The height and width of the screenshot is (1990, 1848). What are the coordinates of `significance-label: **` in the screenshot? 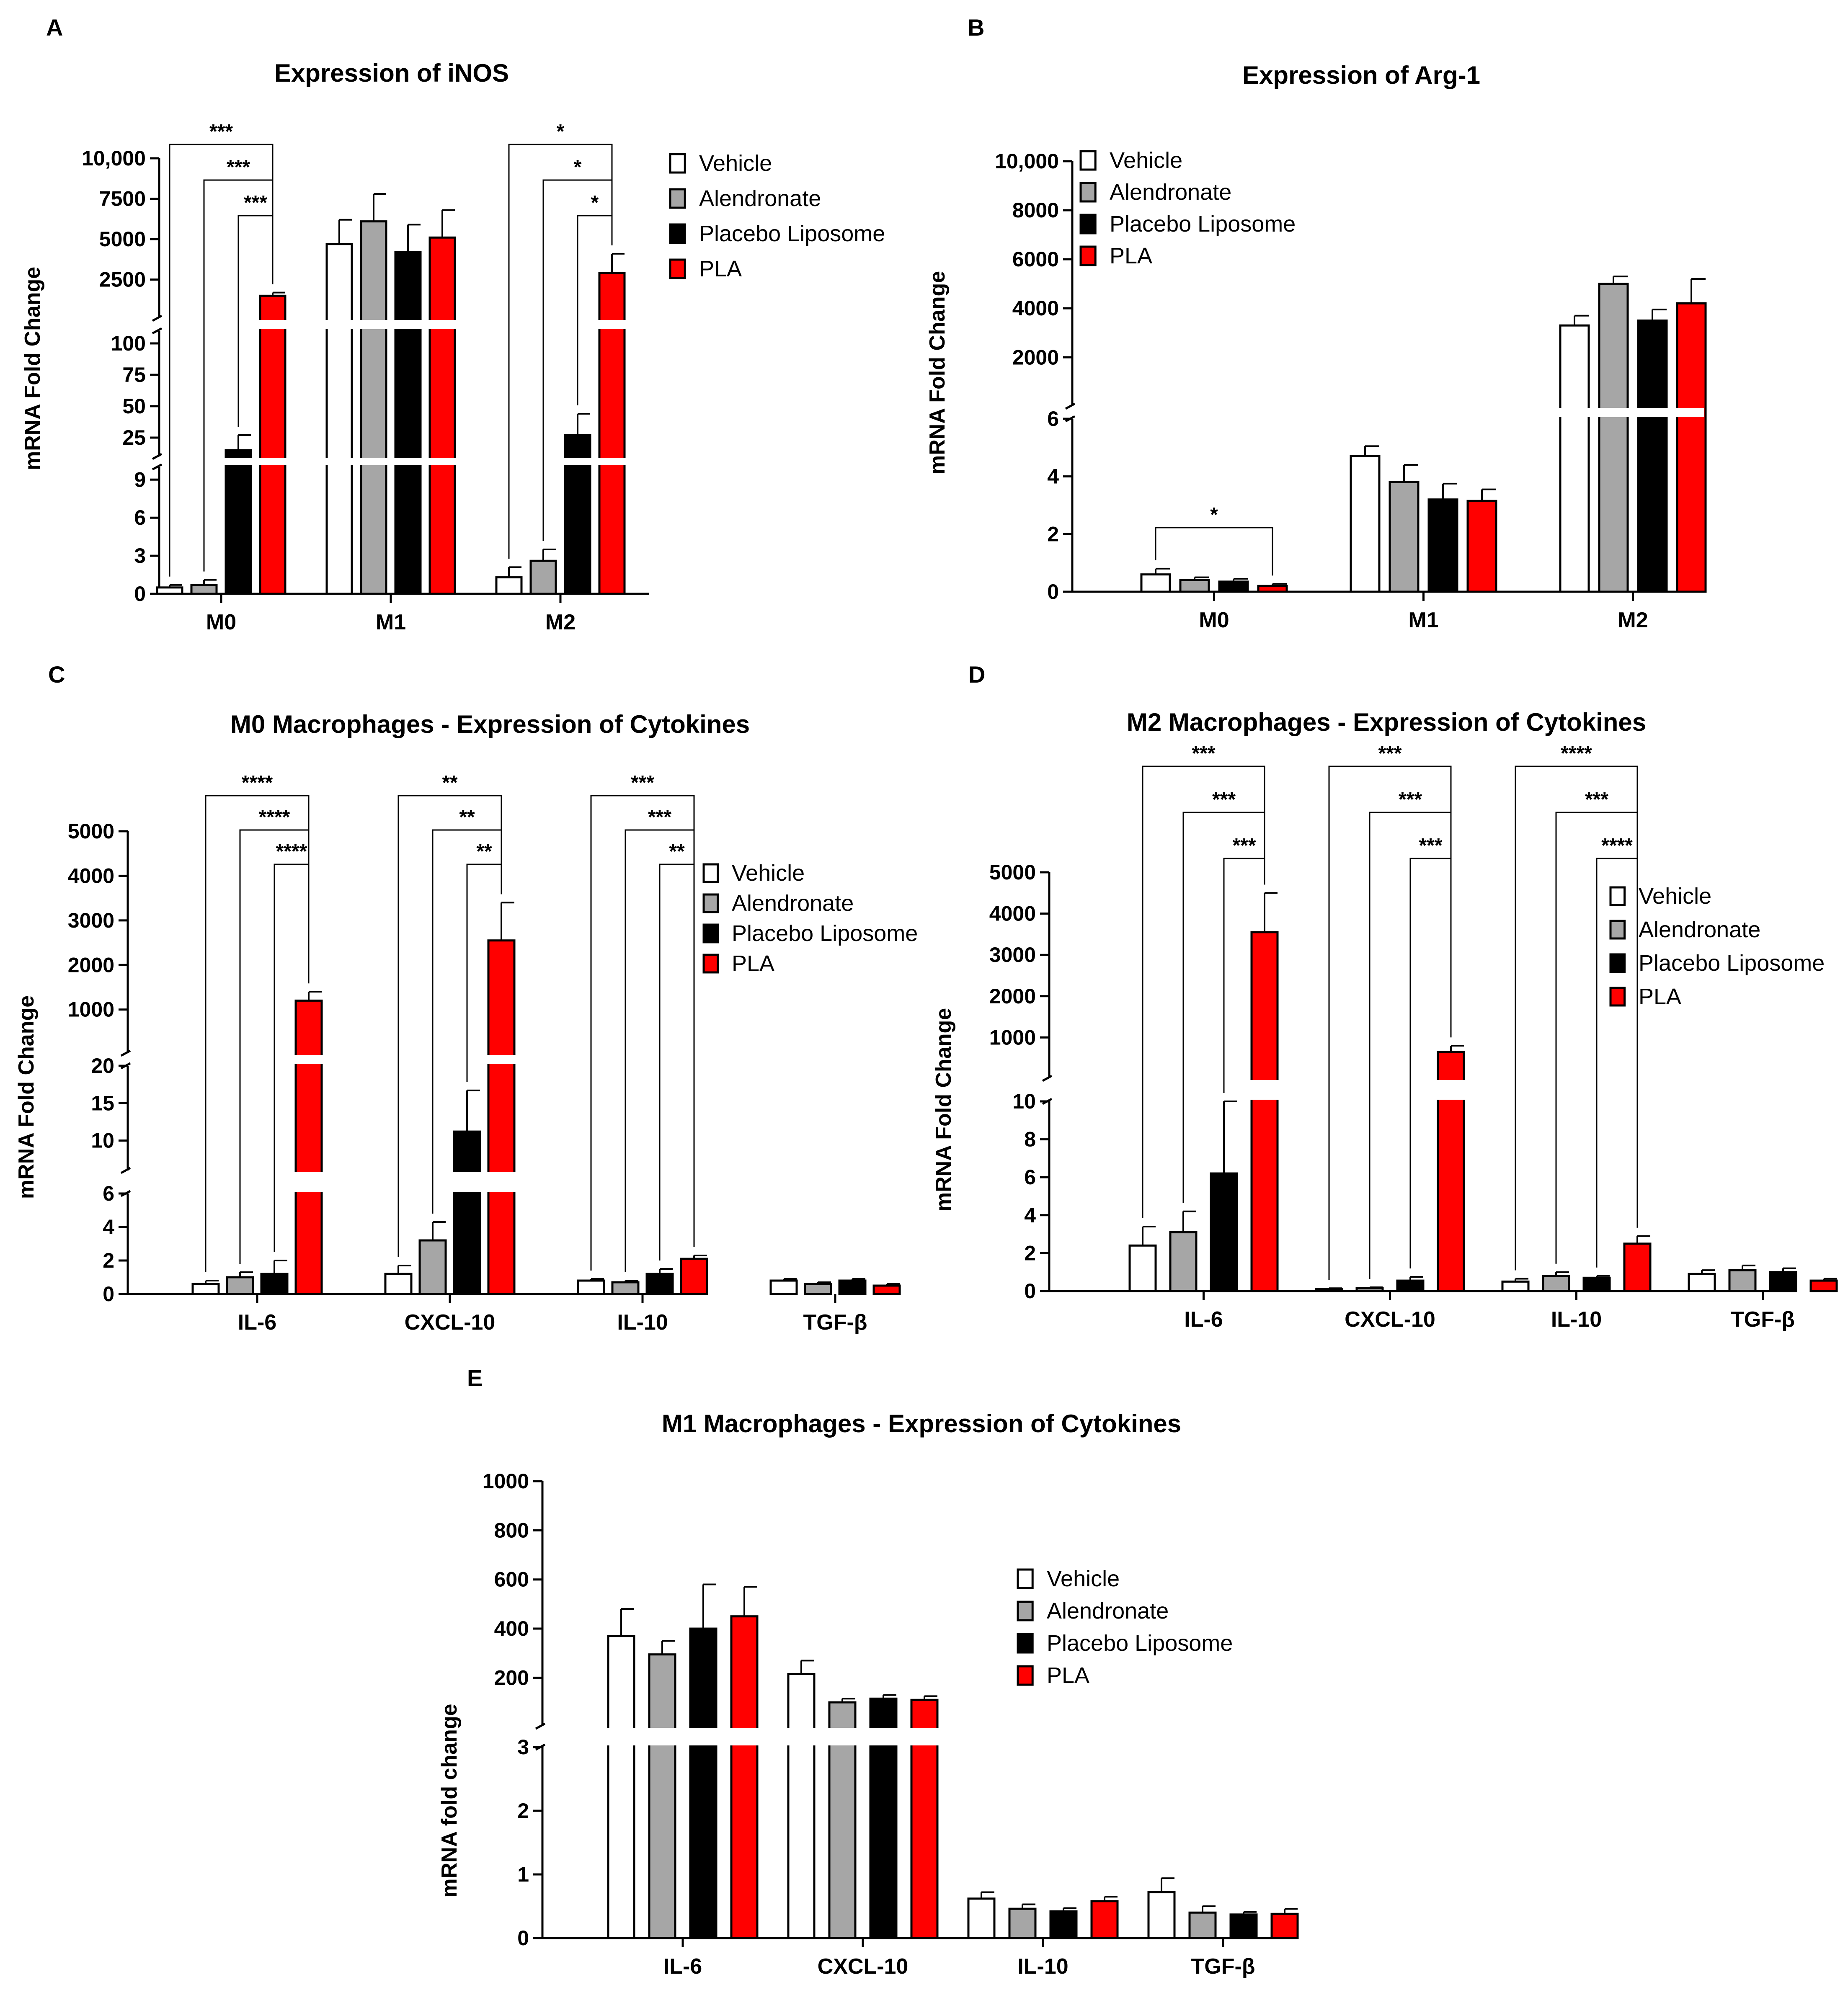 It's located at (467, 817).